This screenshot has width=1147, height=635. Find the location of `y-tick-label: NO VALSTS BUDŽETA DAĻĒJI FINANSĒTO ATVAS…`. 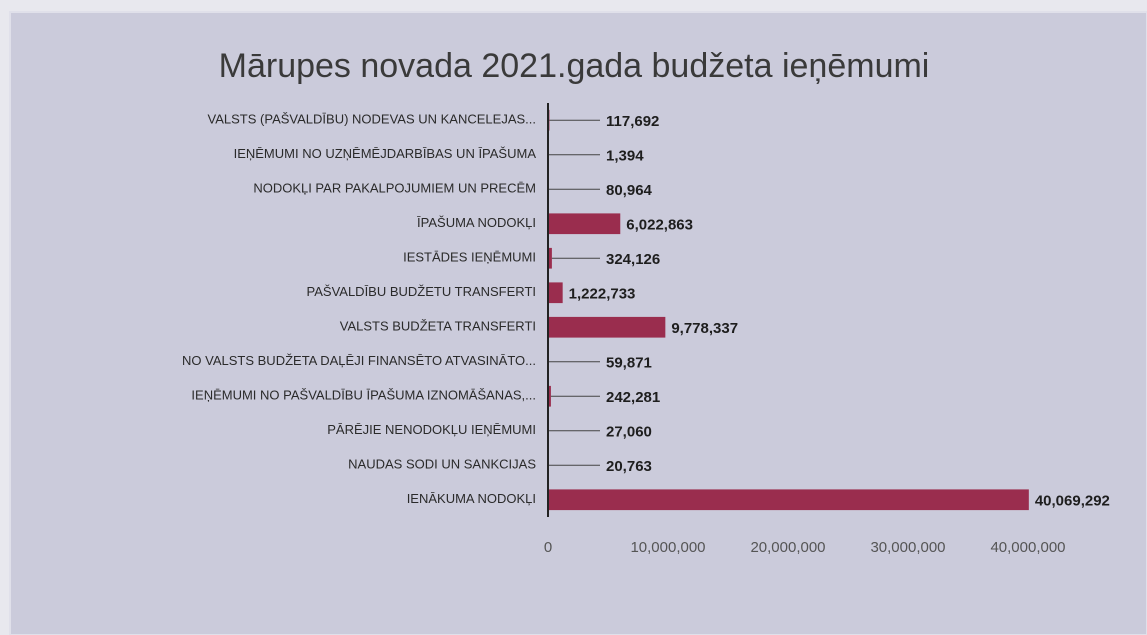

y-tick-label: NO VALSTS BUDŽETA DAĻĒJI FINANSĒTO ATVAS… is located at coordinates (359, 360).